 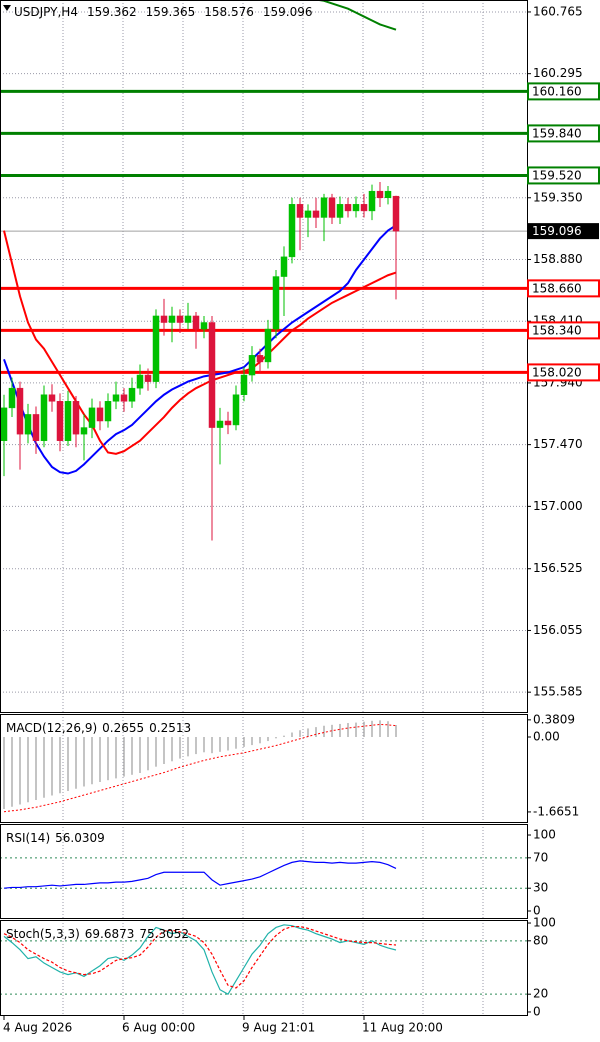 I want to click on x-tick-label: 4 Aug 2026, so click(x=37, y=1028).